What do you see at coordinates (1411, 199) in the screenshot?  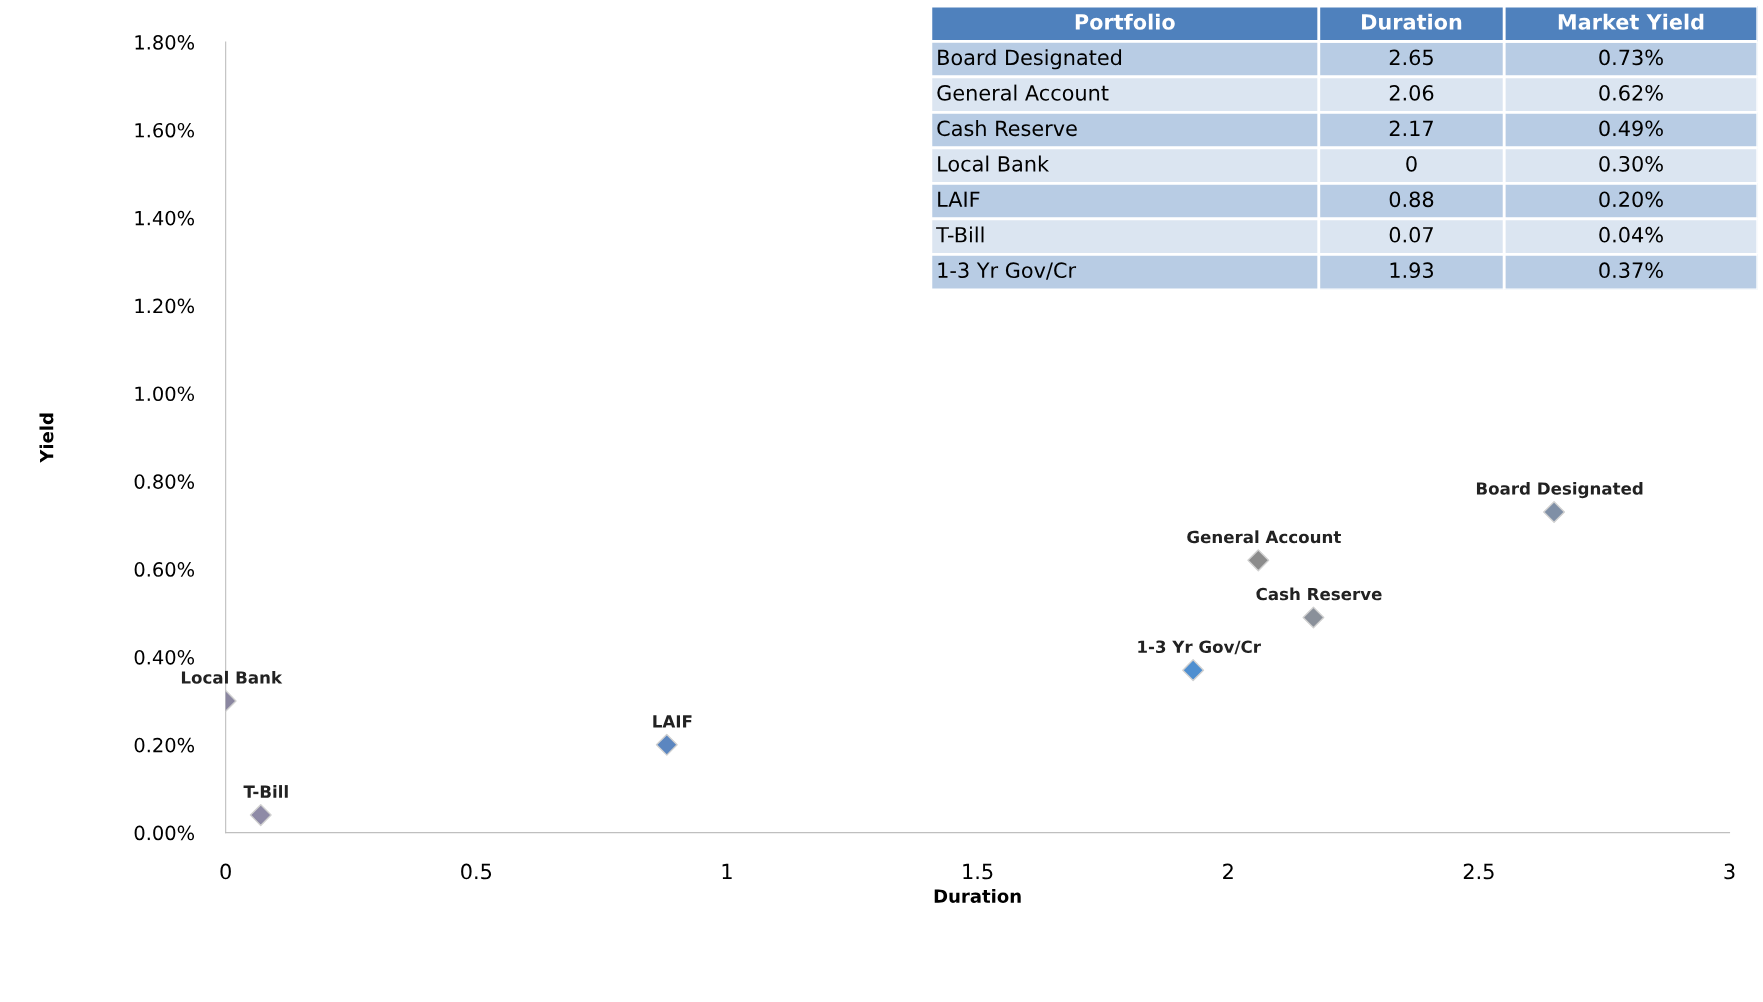 I see `data-label: 0.88` at bounding box center [1411, 199].